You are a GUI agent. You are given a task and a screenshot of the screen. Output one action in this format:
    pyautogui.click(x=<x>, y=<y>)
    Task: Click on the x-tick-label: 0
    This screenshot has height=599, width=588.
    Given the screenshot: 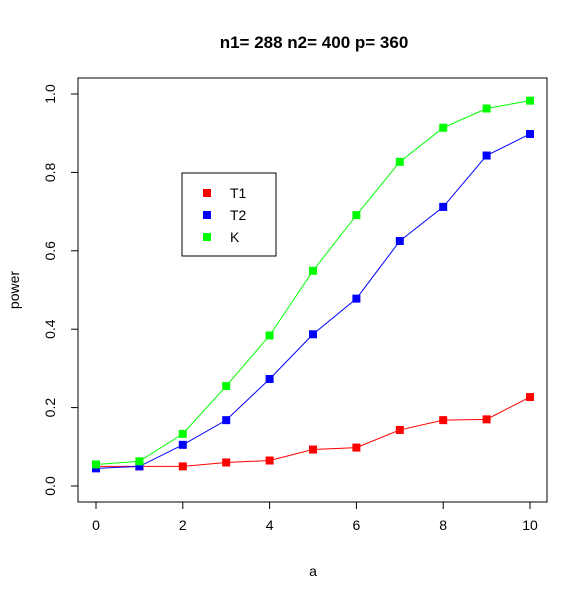 What is the action you would take?
    pyautogui.click(x=96, y=525)
    